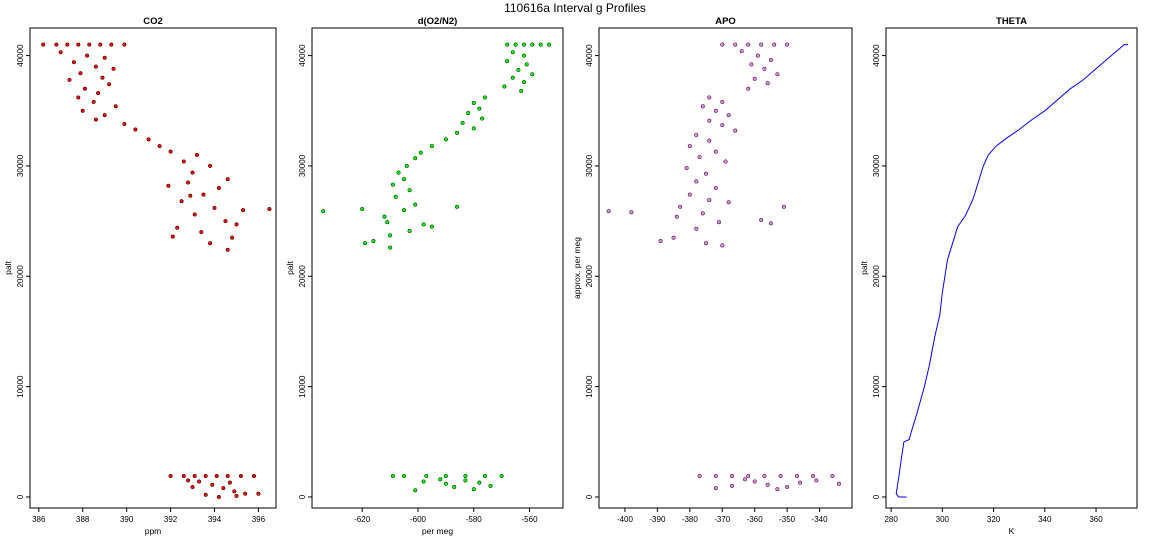 This screenshot has width=1150, height=550. I want to click on x-tick-label: -580, so click(474, 519).